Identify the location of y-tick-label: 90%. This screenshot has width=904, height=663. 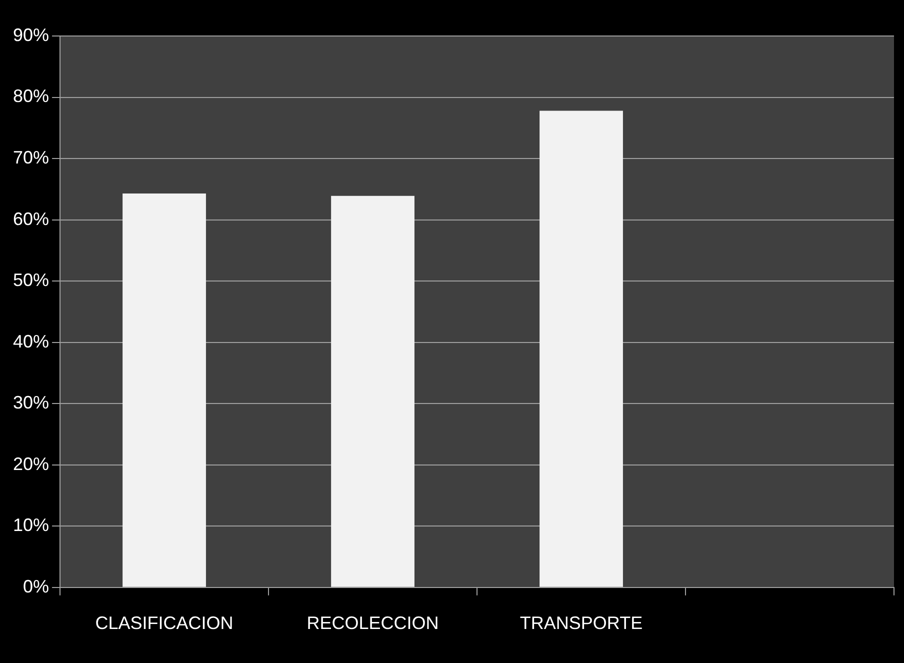
(31, 34).